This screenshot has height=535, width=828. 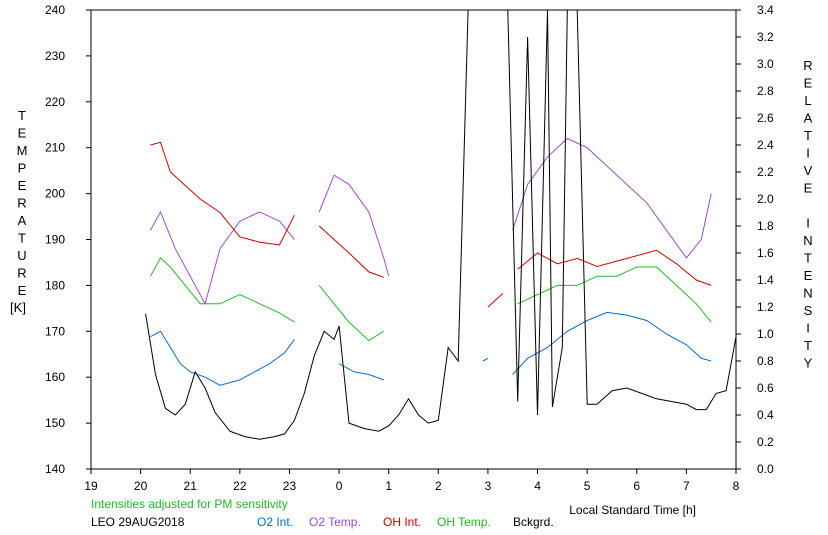 What do you see at coordinates (765, 145) in the screenshot?
I see `y-right-tick-label: 2.4` at bounding box center [765, 145].